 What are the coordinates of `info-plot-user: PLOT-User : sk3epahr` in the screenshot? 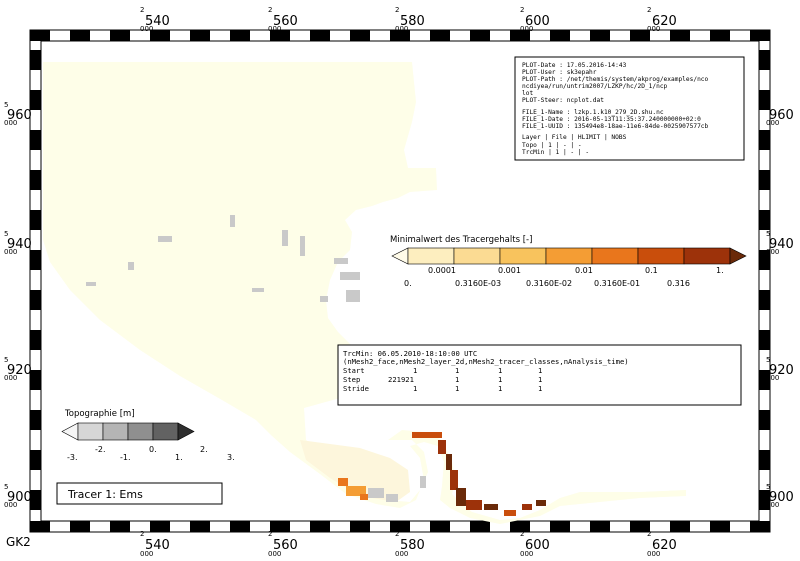 It's located at (559, 72).